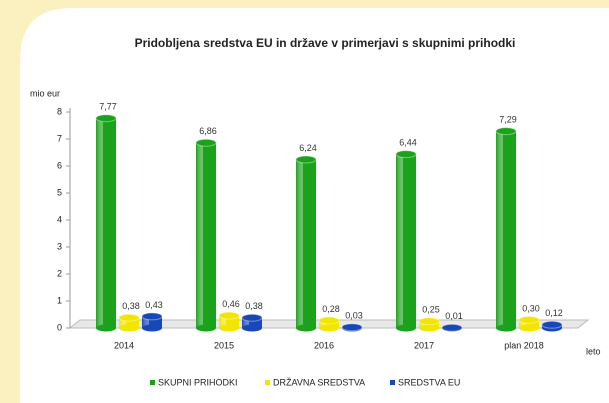 Image resolution: width=609 pixels, height=403 pixels. I want to click on y-tick-label: 2, so click(59, 273).